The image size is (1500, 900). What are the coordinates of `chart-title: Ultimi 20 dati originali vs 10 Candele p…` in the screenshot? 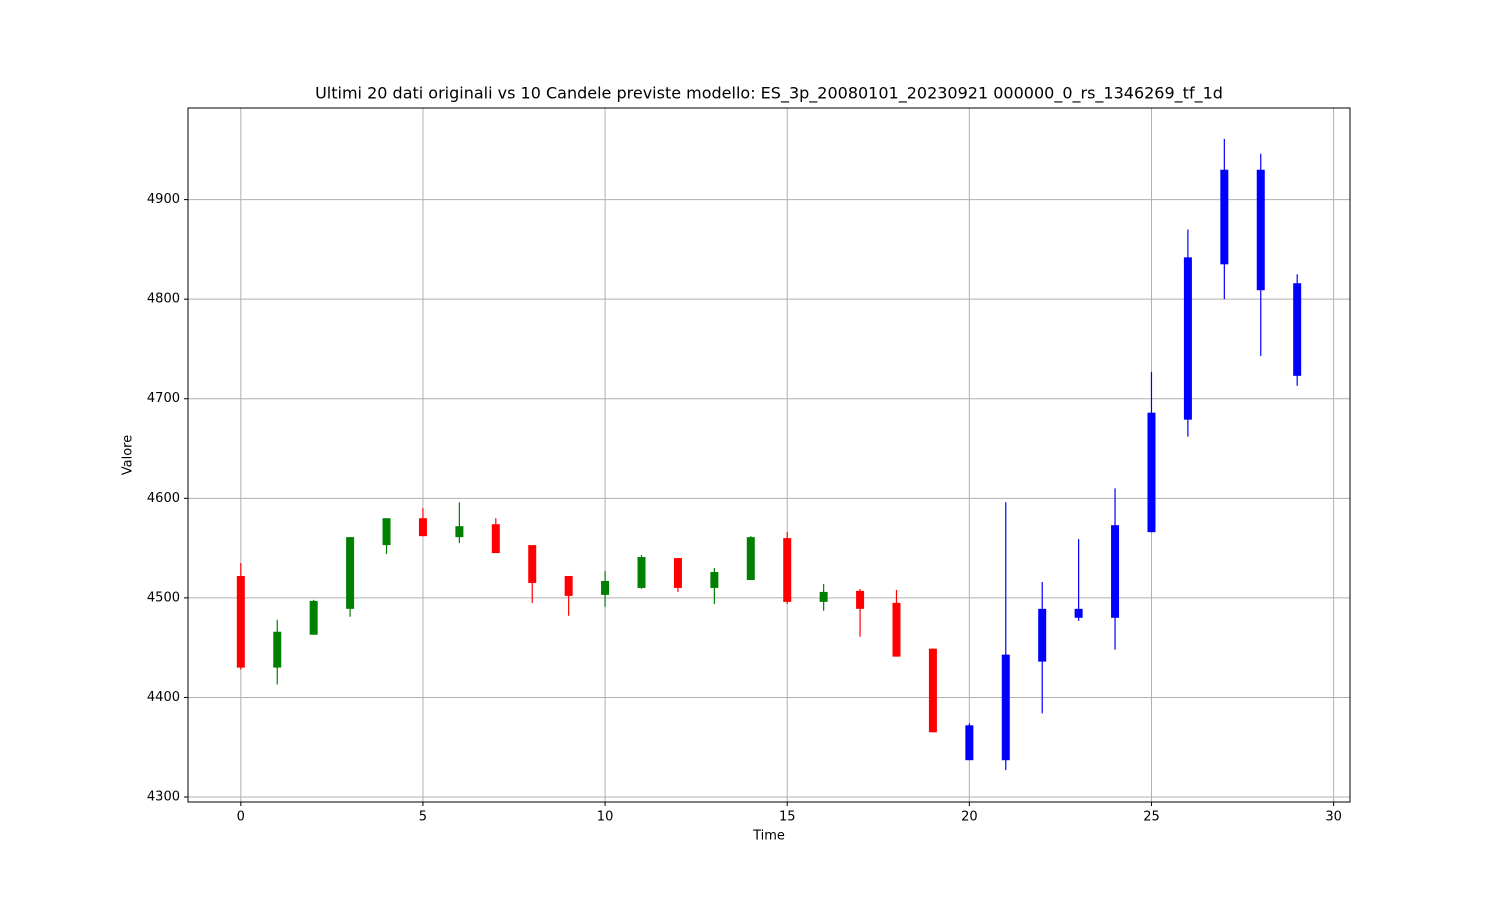 It's located at (769, 94).